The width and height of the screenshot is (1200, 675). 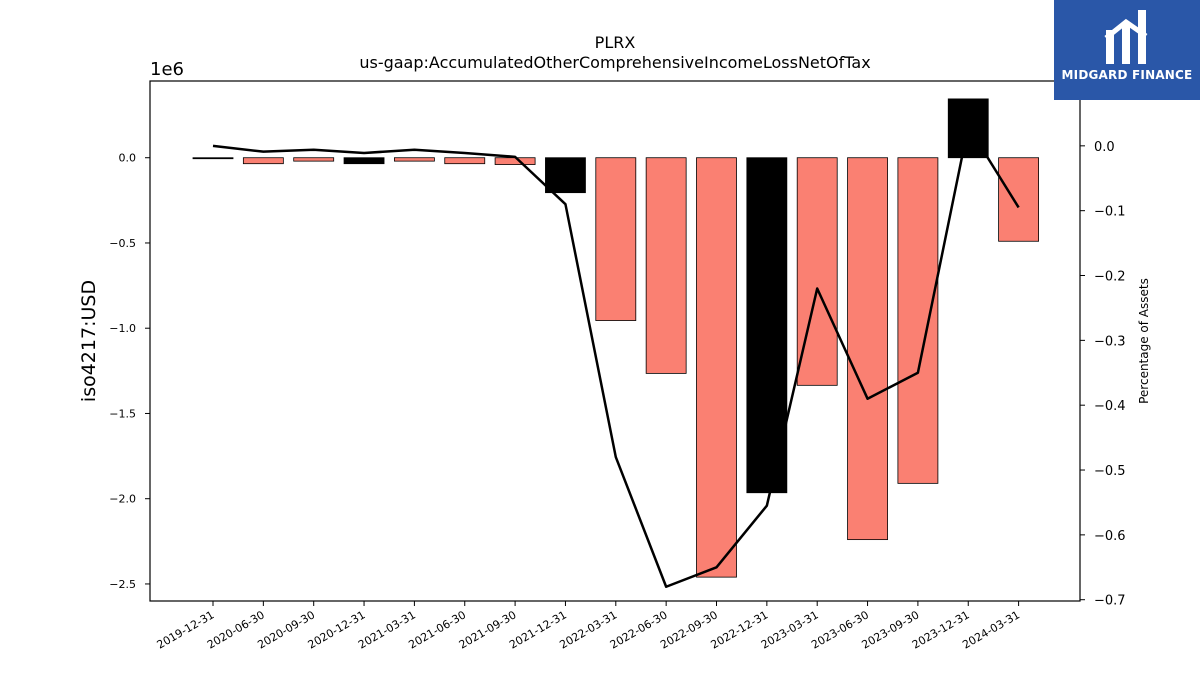 I want to click on y2-tick-label: −0.2, so click(x=1110, y=277).